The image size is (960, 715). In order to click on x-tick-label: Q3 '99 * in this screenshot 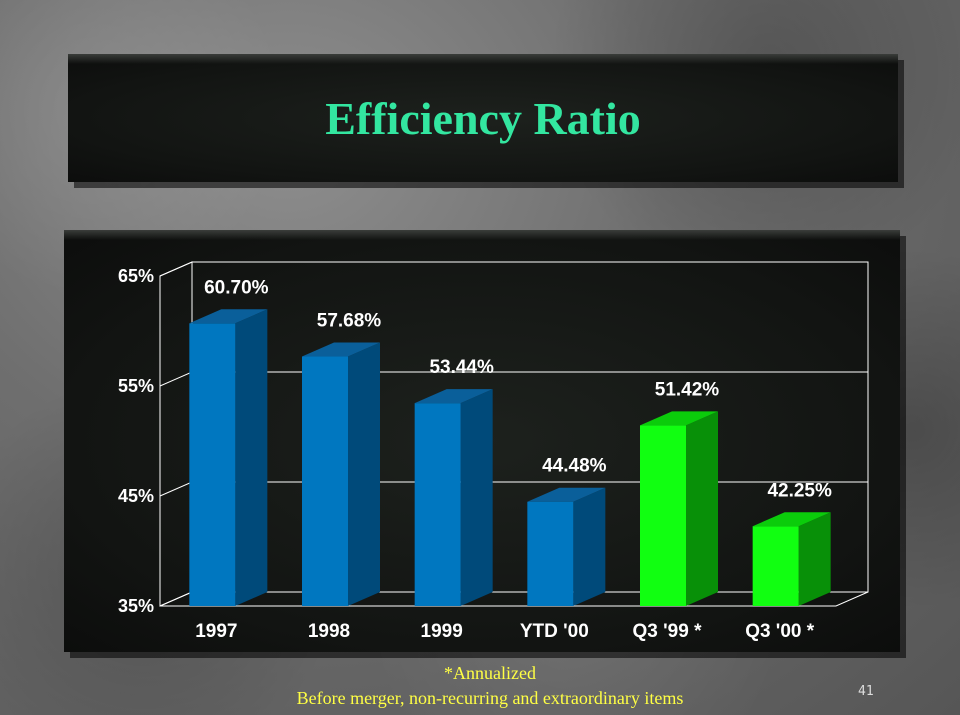, I will do `click(668, 631)`.